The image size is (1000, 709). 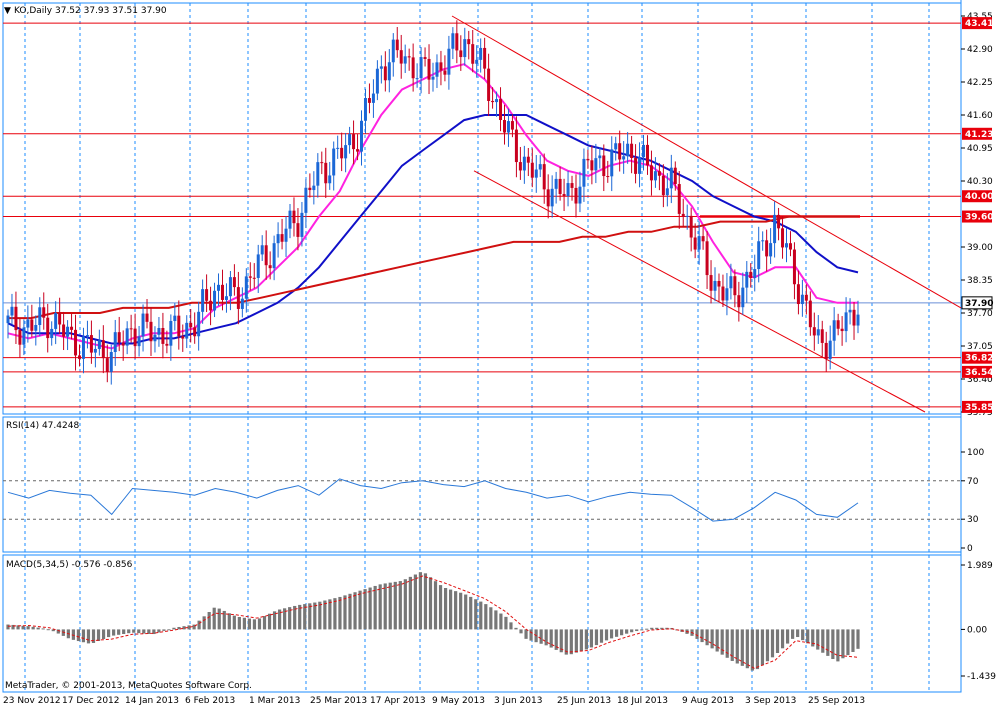 What do you see at coordinates (7, 11) in the screenshot?
I see `collapse-triangle-icon: ▼` at bounding box center [7, 11].